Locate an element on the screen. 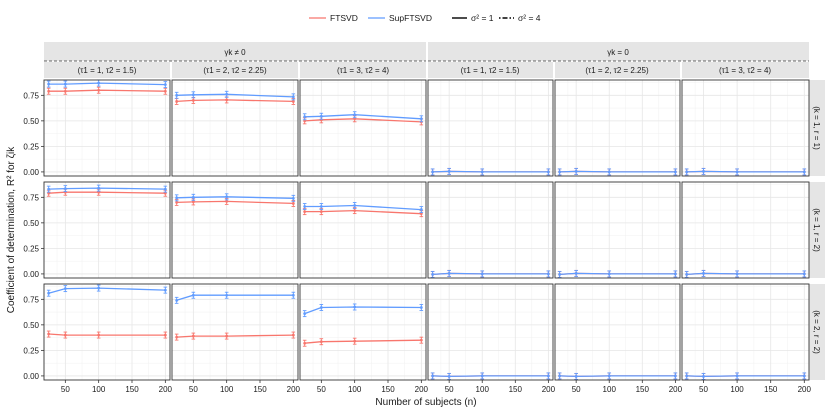 This screenshot has height=415, width=830. y-tick-label: 0.00 is located at coordinates (31, 376).